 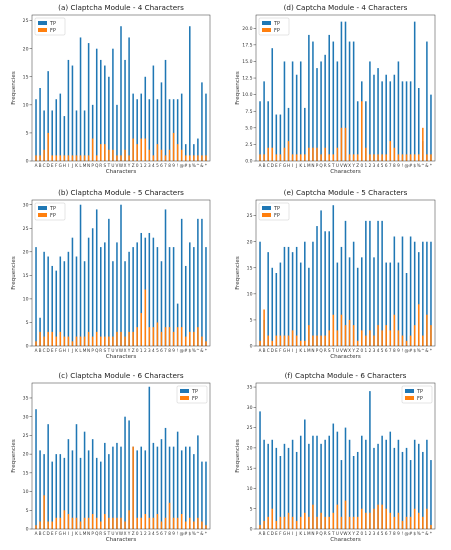 I want to click on x-tick-label: L, so click(x=305, y=533).